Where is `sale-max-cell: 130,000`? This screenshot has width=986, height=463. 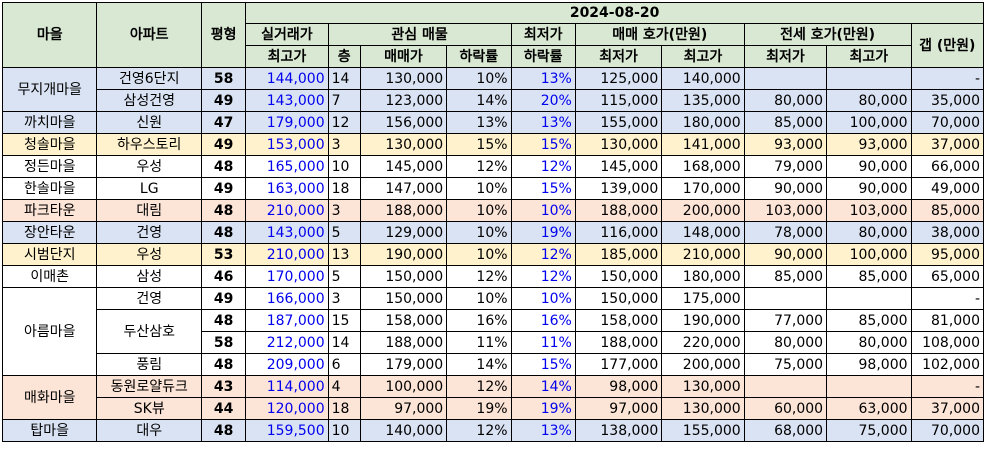 sale-max-cell: 130,000 is located at coordinates (703, 386).